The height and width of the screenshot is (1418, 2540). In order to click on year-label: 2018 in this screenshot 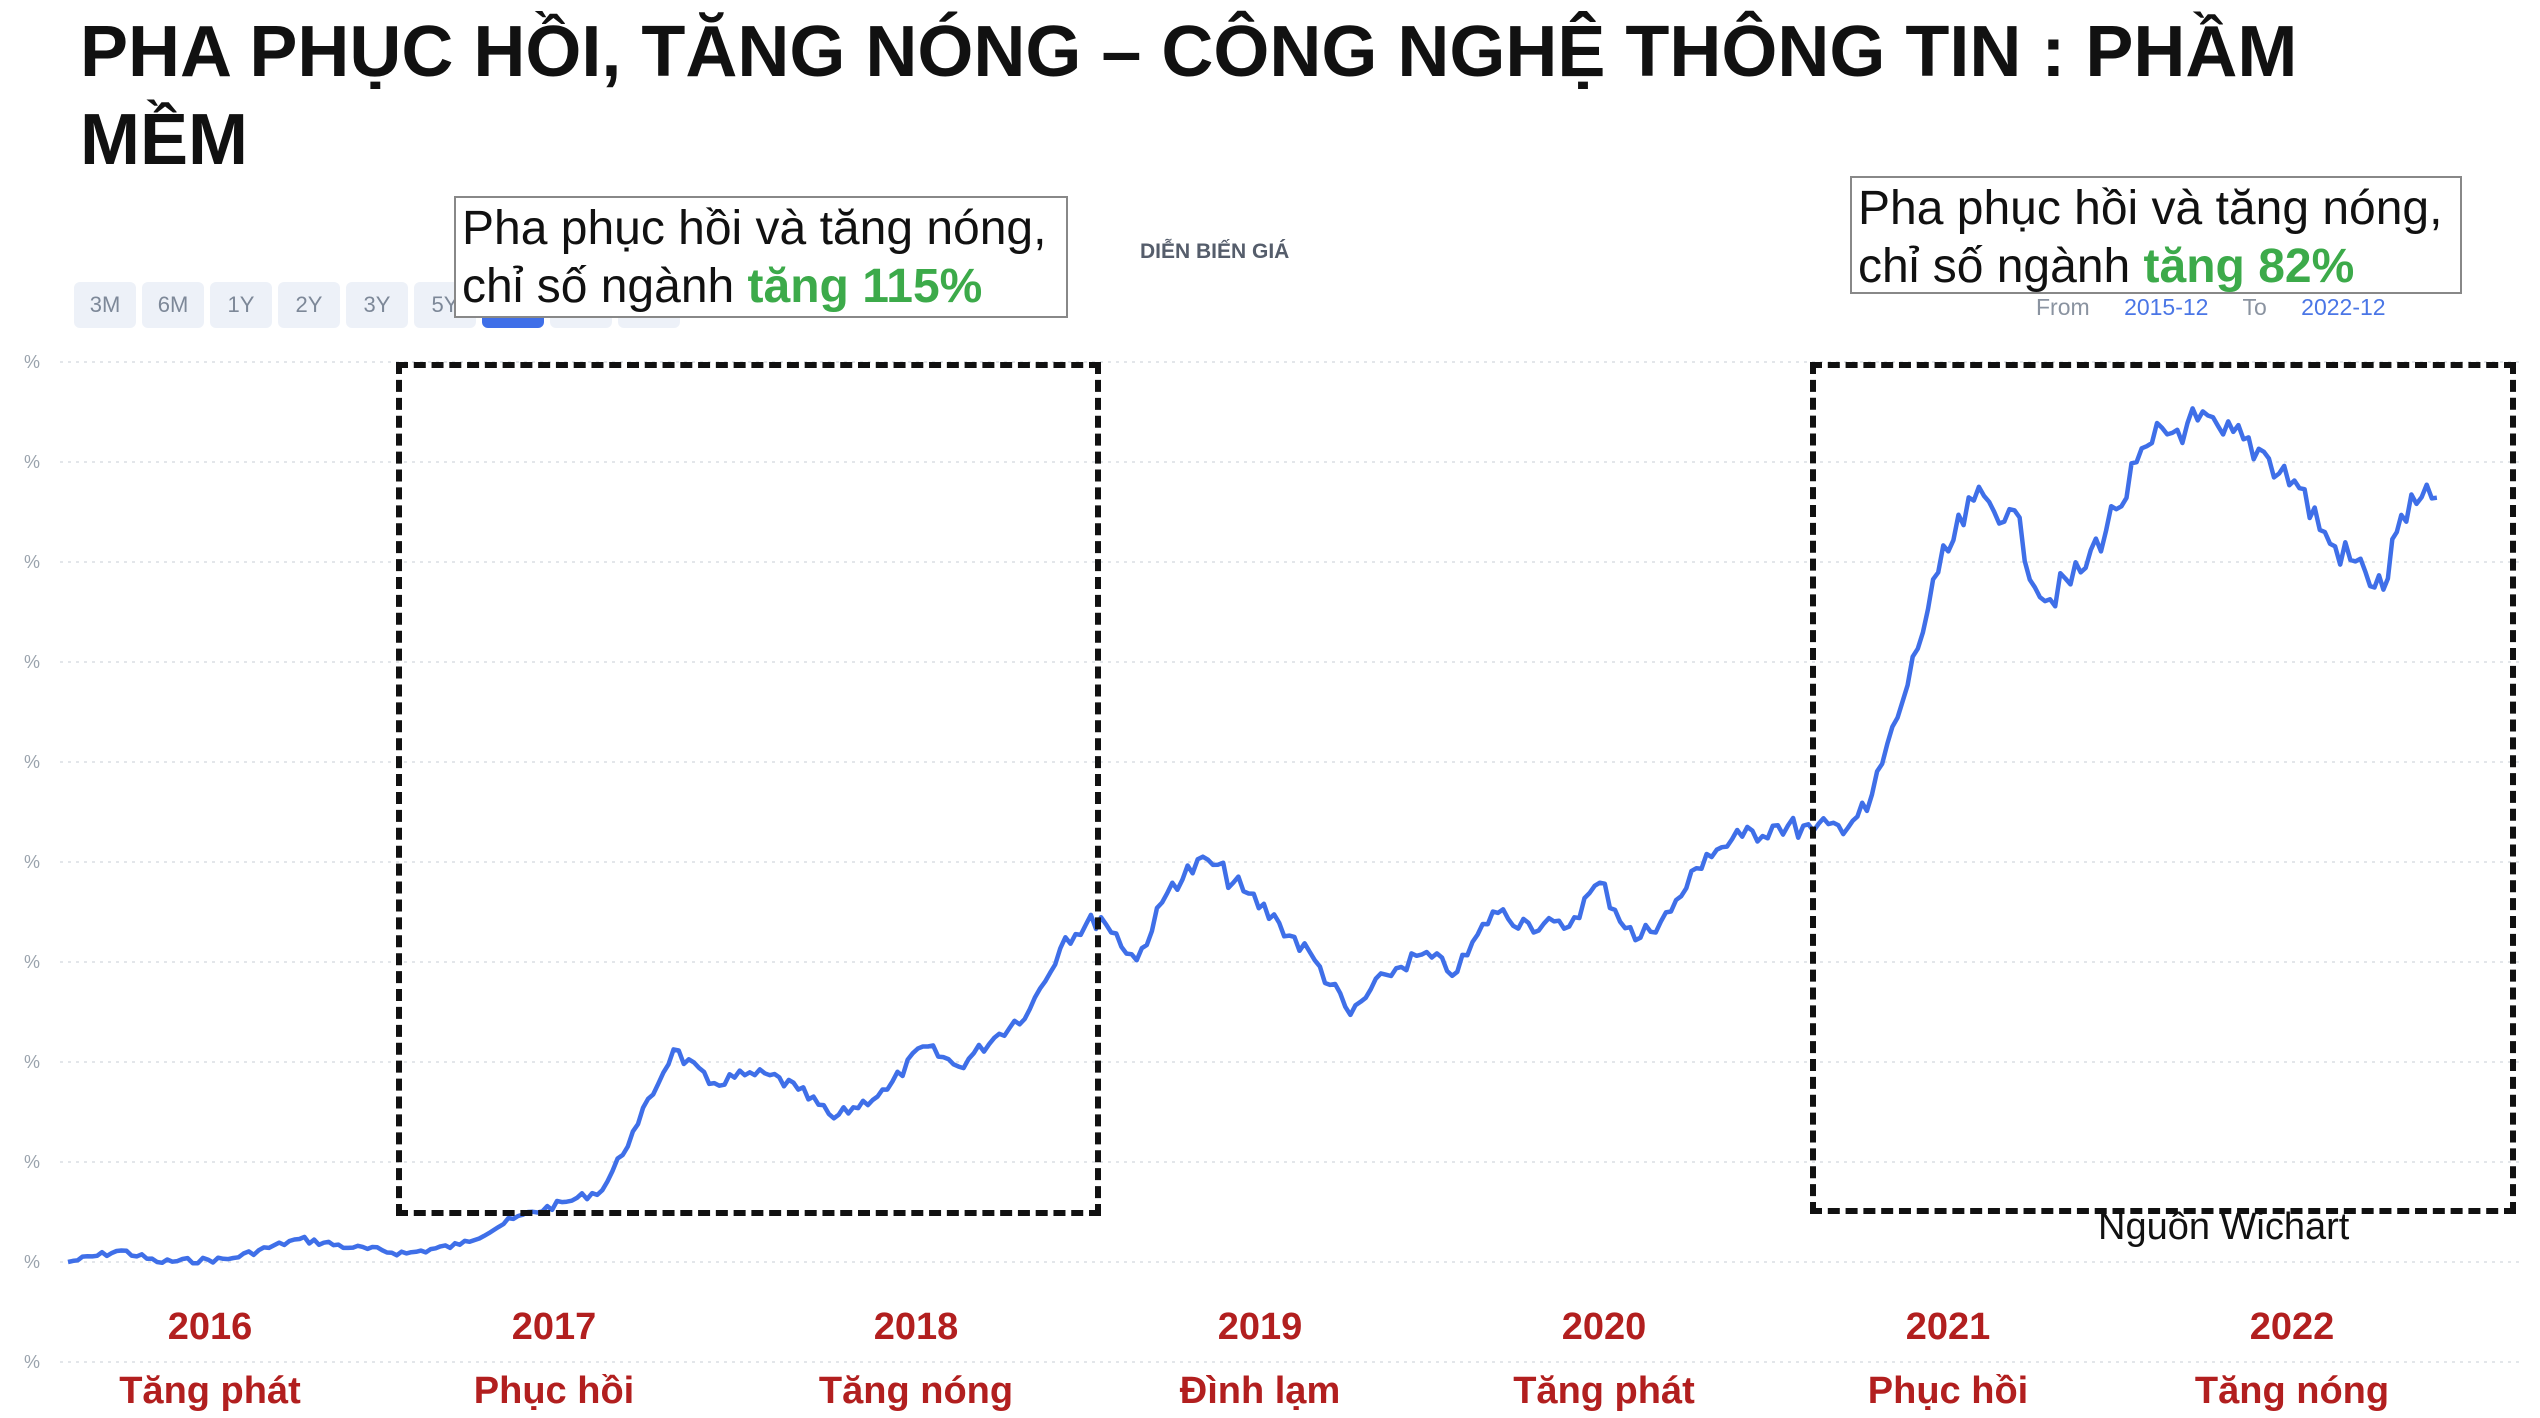, I will do `click(916, 1327)`.